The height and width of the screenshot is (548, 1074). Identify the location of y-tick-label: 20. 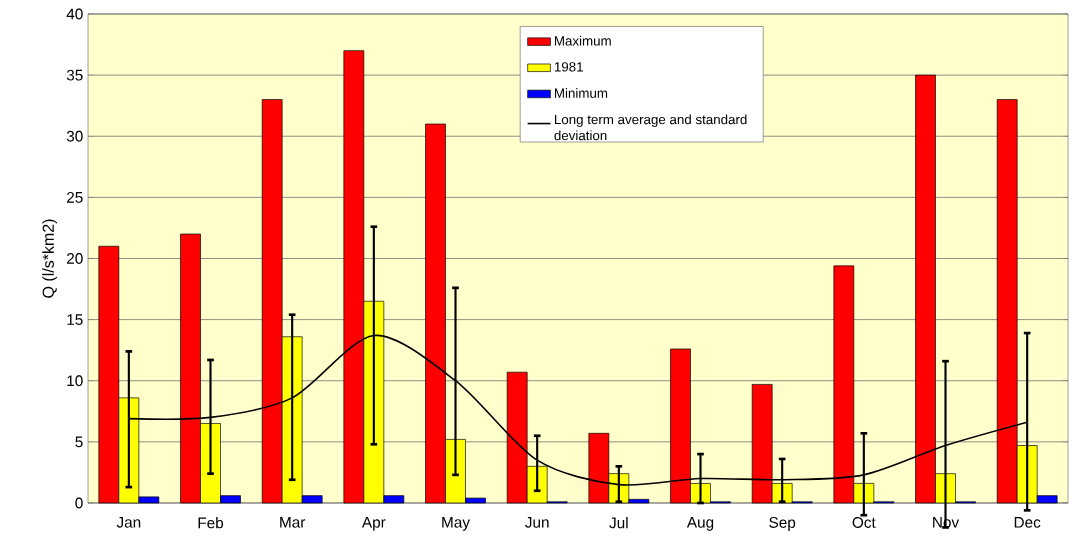
(75, 258).